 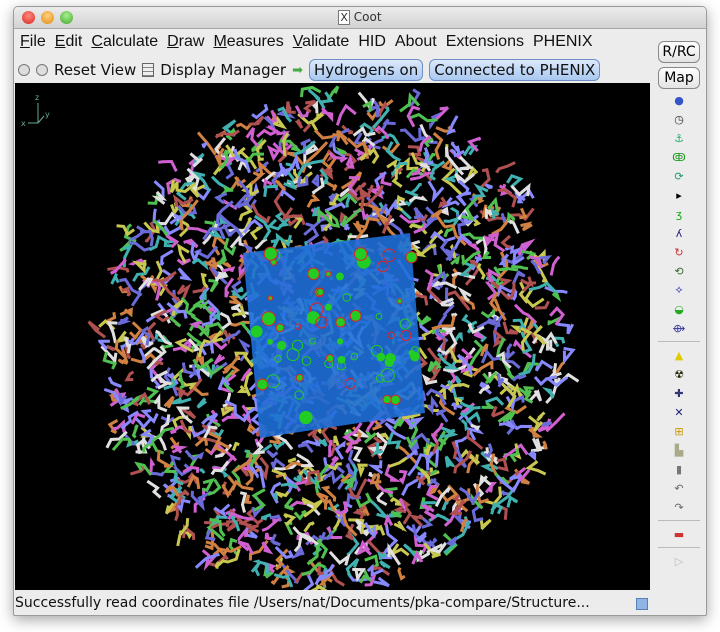 What do you see at coordinates (679, 289) in the screenshot?
I see `mutate-icon: ⟡` at bounding box center [679, 289].